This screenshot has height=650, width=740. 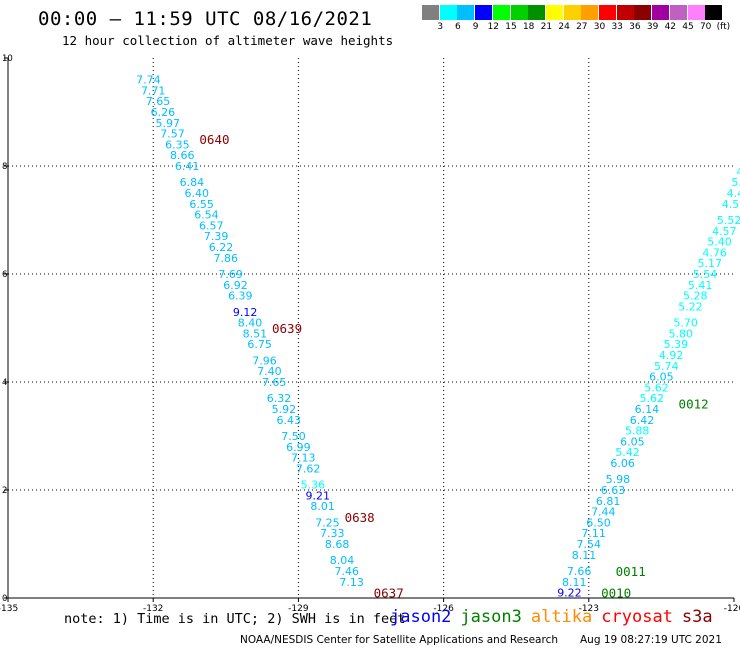 I want to click on wave-height-point: 7.54, so click(x=589, y=544).